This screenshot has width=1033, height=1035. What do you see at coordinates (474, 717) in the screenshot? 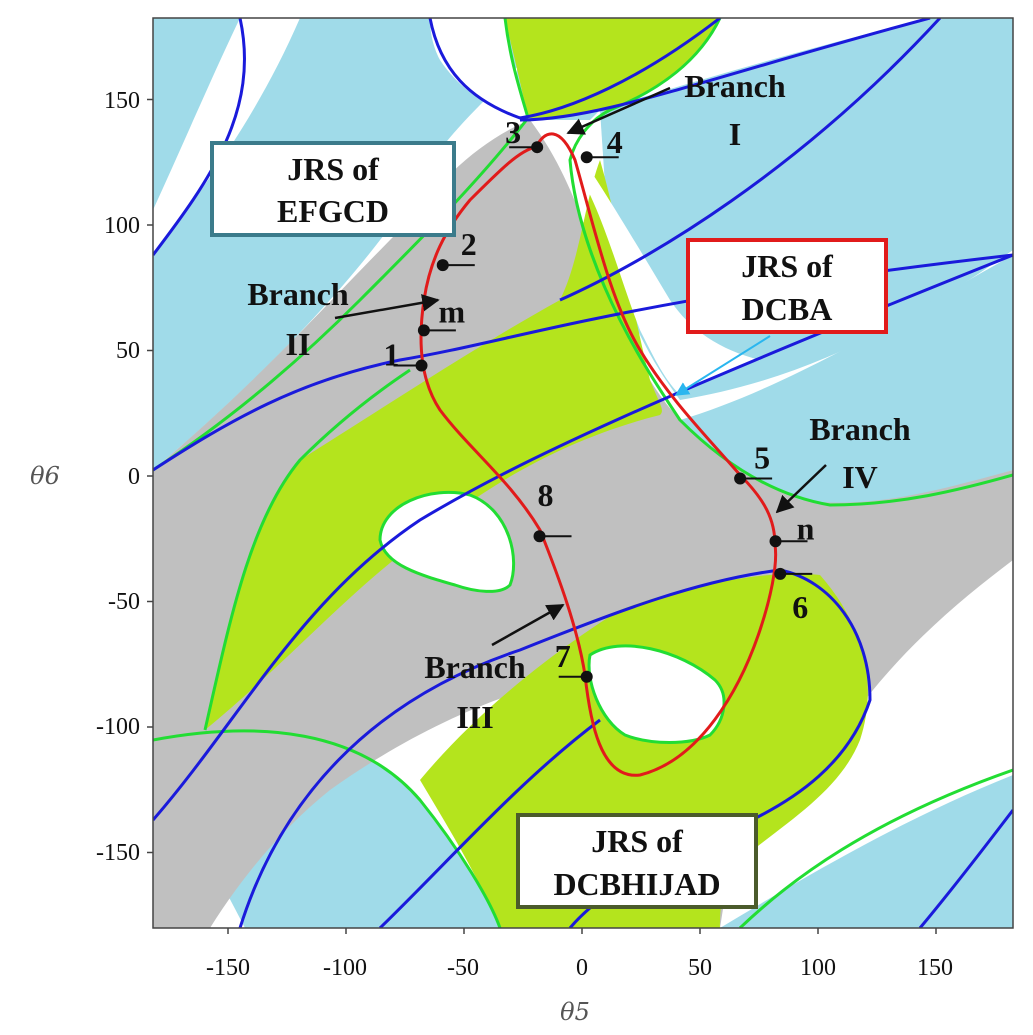
I see `svg-text: III` at bounding box center [474, 717].